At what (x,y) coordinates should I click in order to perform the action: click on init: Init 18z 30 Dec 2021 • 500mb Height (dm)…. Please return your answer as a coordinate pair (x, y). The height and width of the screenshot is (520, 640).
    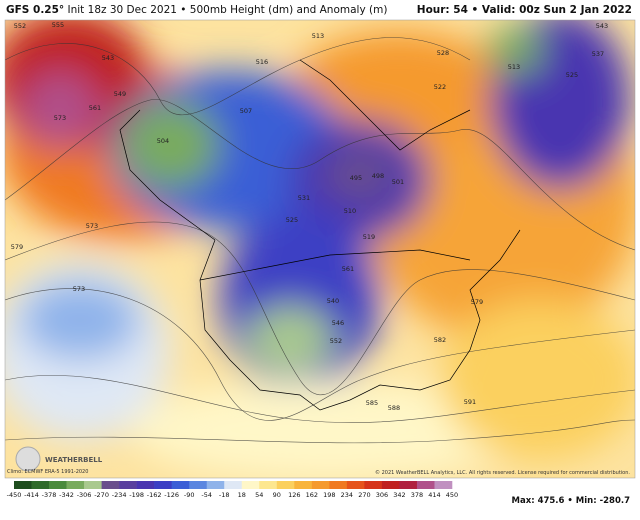
    Looking at the image, I should click on (227, 10).